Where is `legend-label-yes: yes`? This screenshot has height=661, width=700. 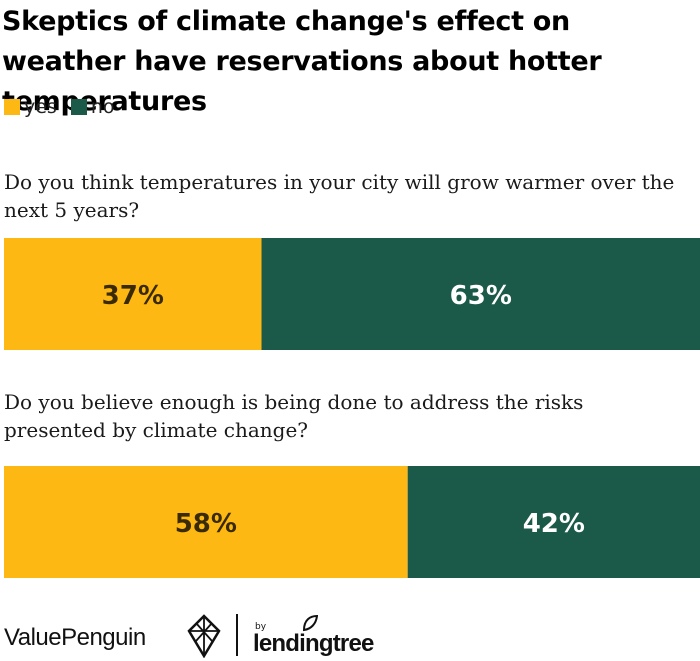 legend-label-yes: yes is located at coordinates (40, 107).